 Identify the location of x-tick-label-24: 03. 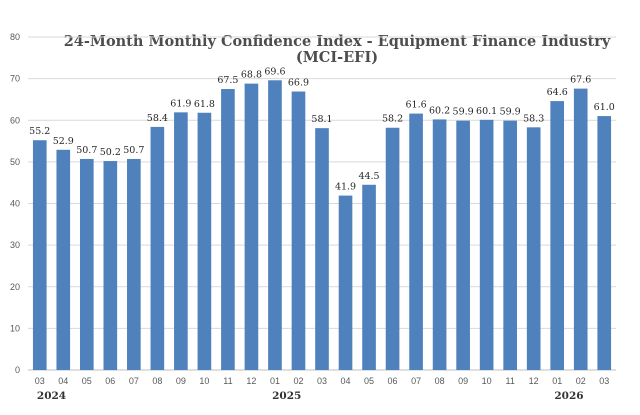
(604, 381).